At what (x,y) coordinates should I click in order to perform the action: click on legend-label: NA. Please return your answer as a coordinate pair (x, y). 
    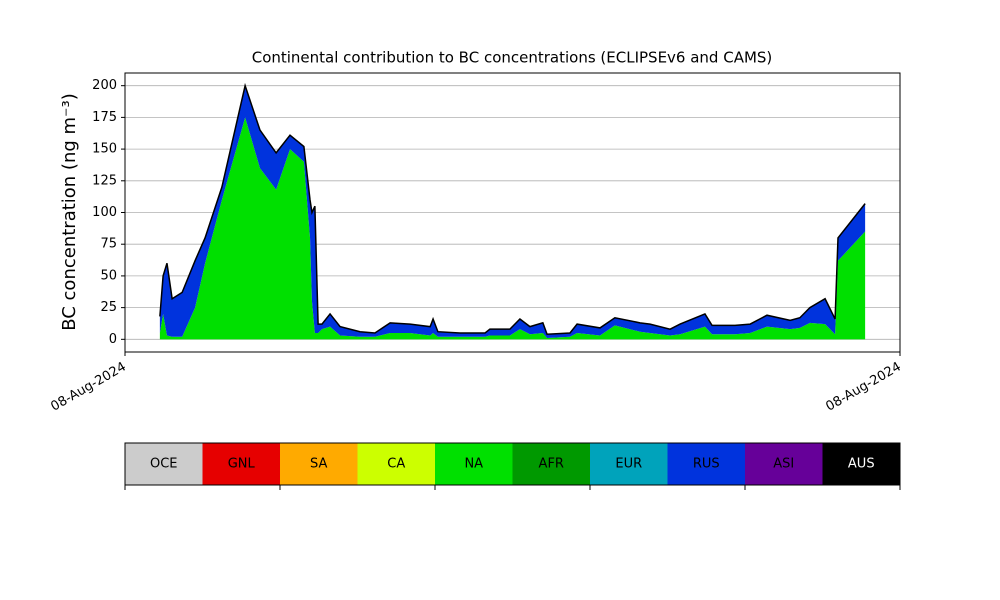
    Looking at the image, I should click on (473, 464).